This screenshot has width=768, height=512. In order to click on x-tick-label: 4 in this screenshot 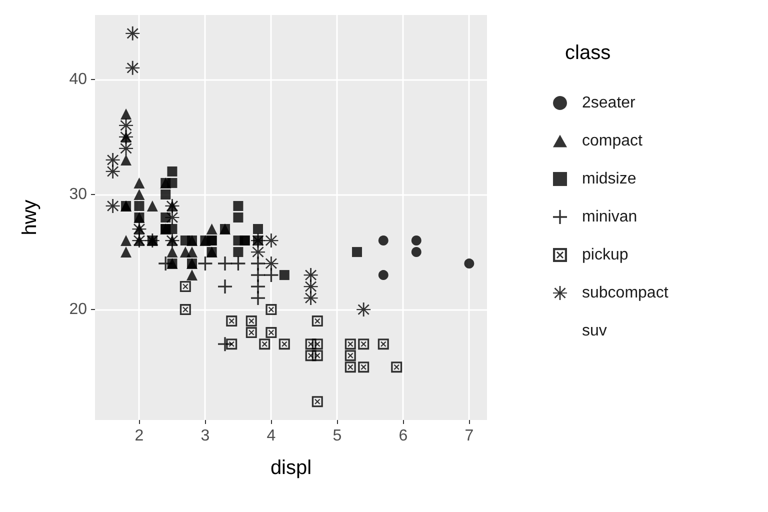, I will do `click(271, 436)`.